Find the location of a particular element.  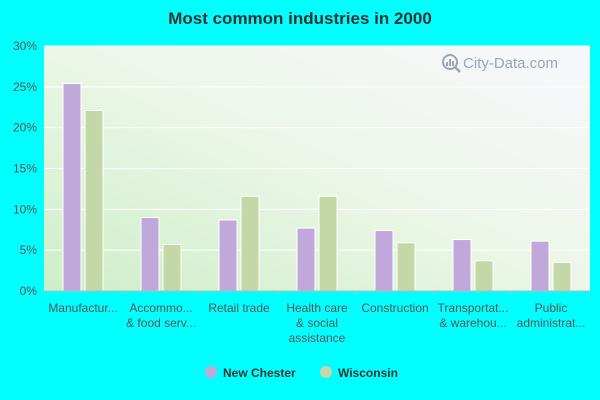

x-tick-label: Health care & social assistance is located at coordinates (317, 323).